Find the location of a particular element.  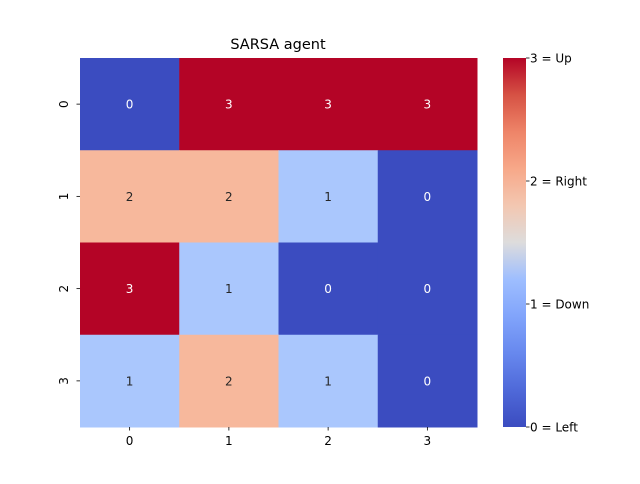

colorbar-gradient is located at coordinates (514, 242).